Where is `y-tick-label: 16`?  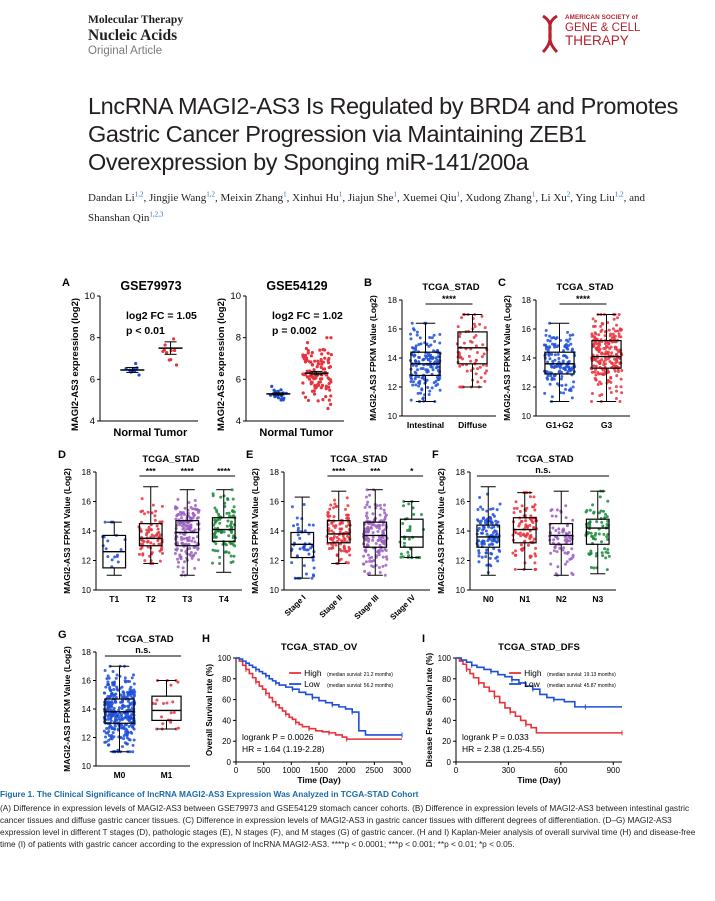 y-tick-label: 16 is located at coordinates (275, 502).